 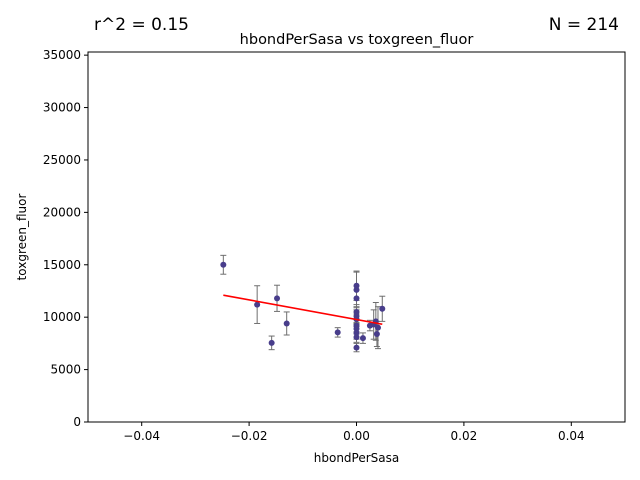 What do you see at coordinates (62, 160) in the screenshot?
I see `y-tick-label: 25000` at bounding box center [62, 160].